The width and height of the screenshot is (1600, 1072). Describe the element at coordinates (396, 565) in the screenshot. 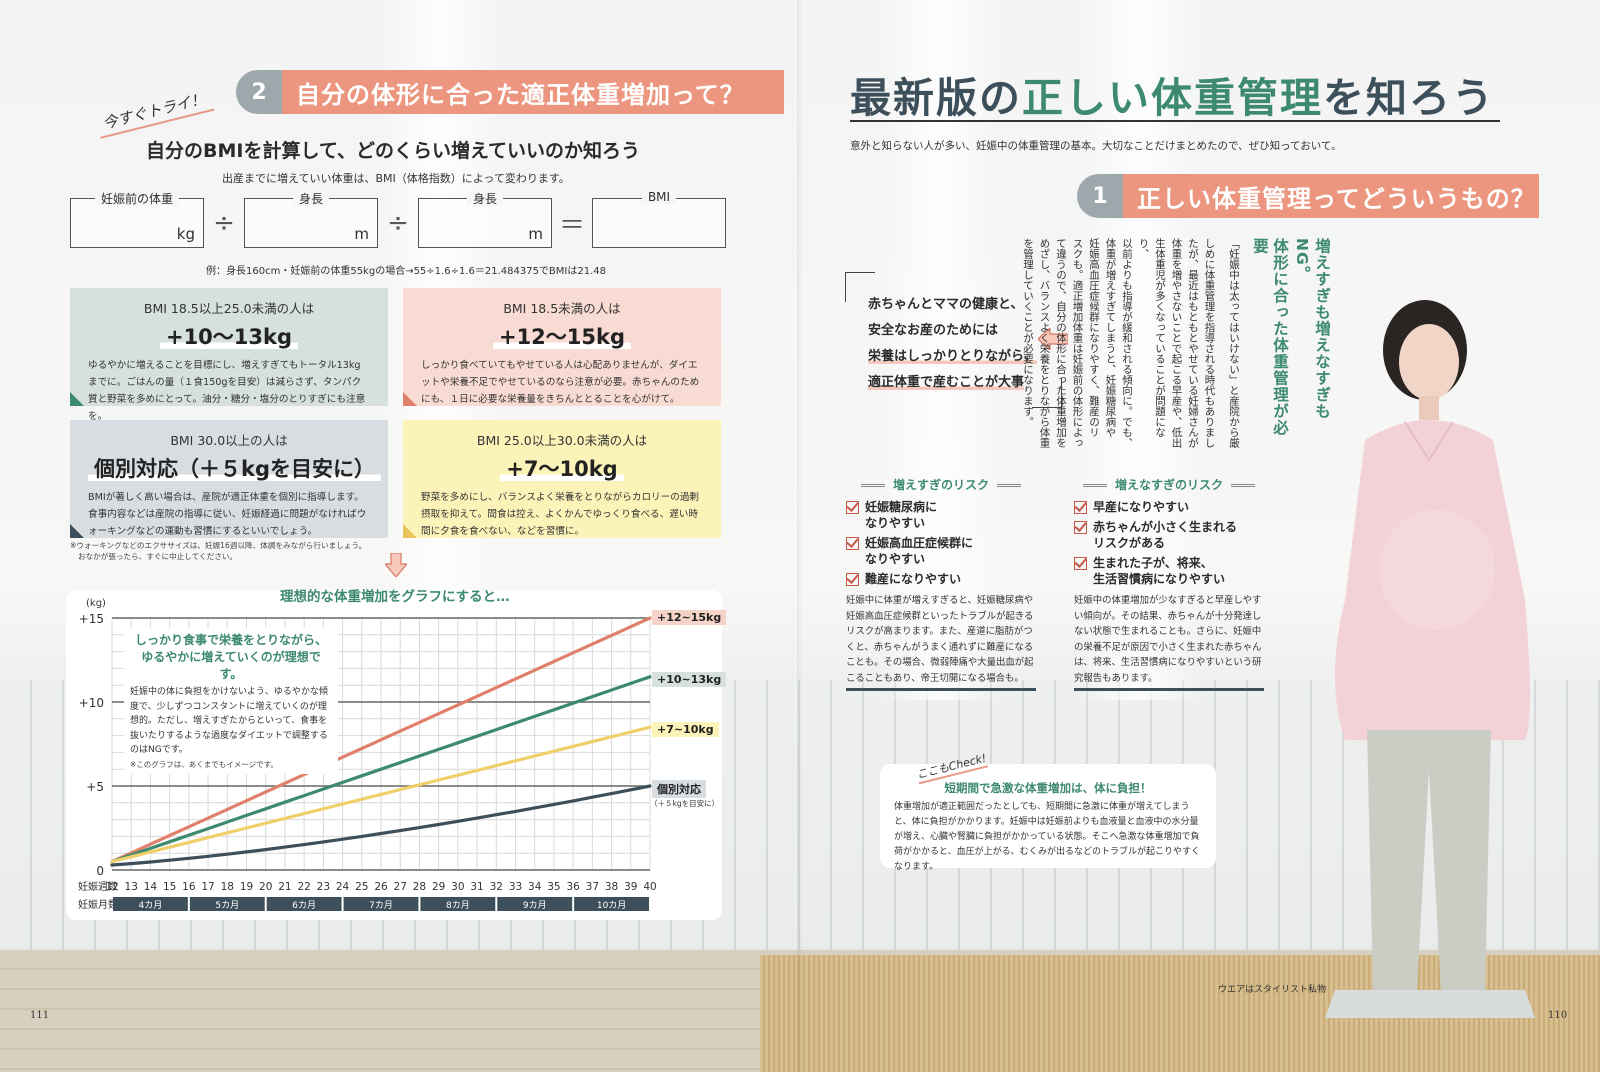

I see `down-arrow-icon` at that location.